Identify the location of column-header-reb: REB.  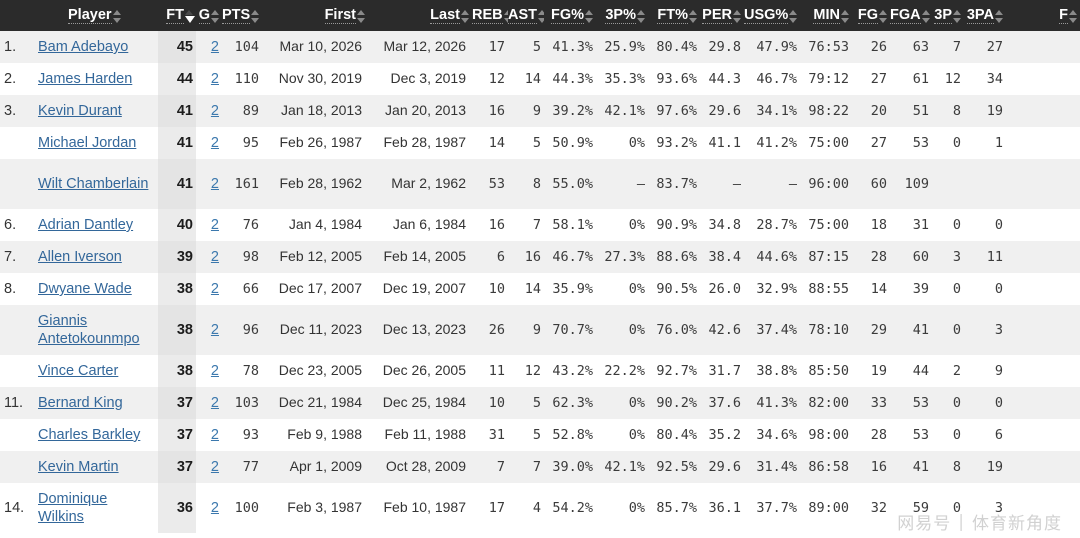
(492, 15).